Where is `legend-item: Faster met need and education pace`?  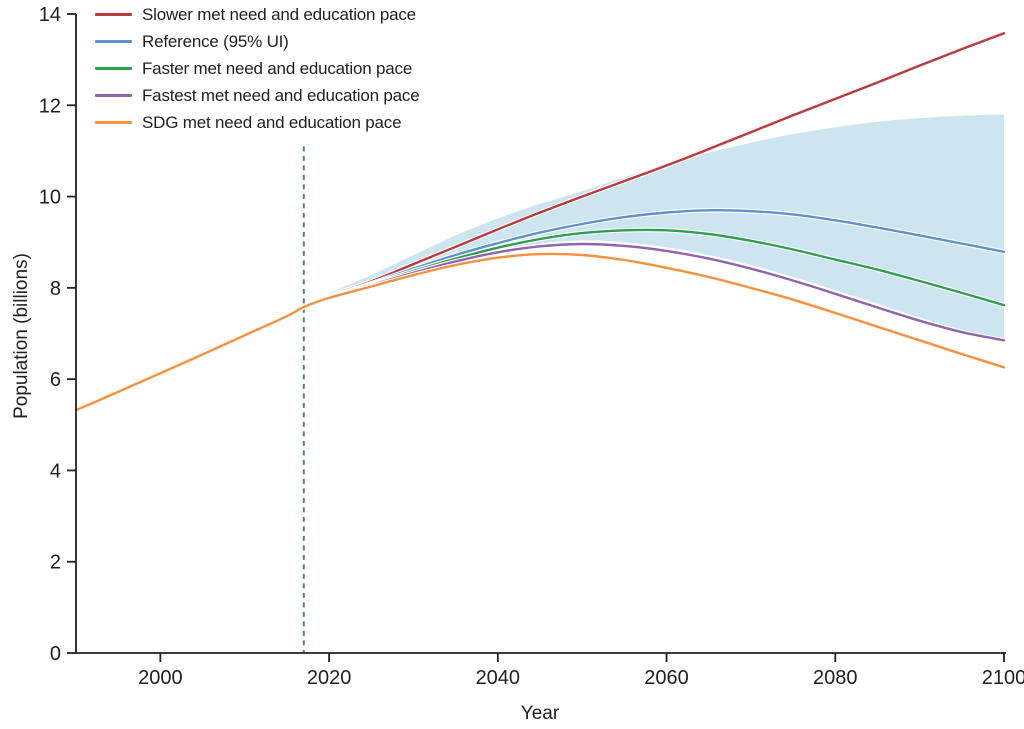
legend-item: Faster met need and education pace is located at coordinates (257, 68).